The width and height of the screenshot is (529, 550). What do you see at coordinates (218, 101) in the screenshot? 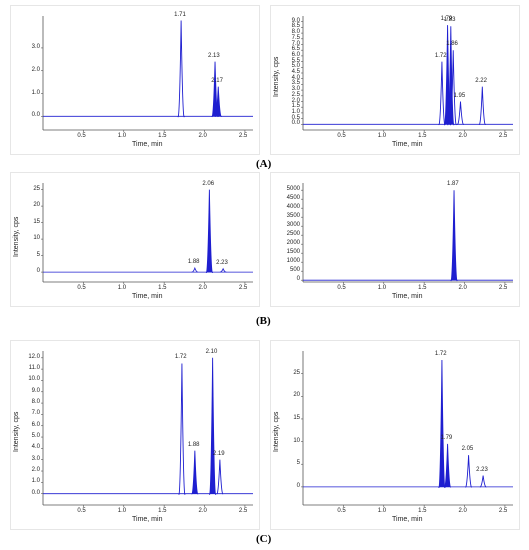
I see `peak-2.17` at bounding box center [218, 101].